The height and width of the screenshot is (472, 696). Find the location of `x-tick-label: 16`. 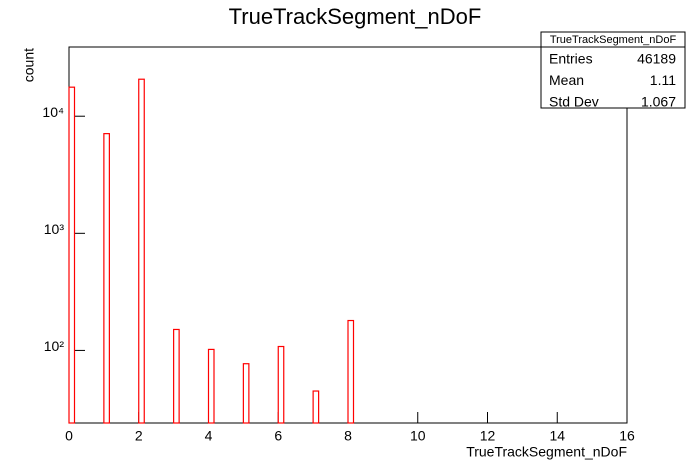

x-tick-label: 16 is located at coordinates (627, 436).